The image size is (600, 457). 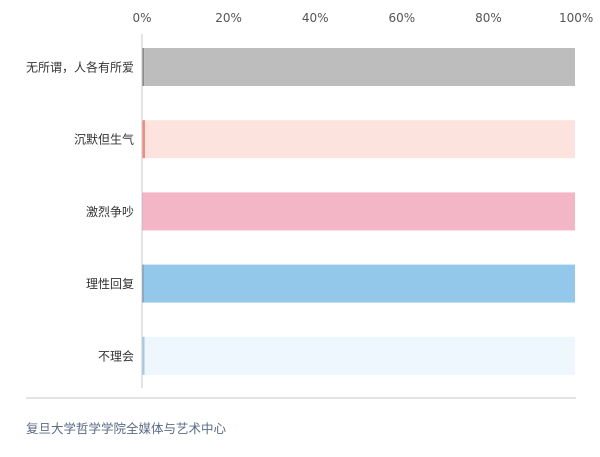 What do you see at coordinates (104, 139) in the screenshot?
I see `category-label: 沉默但生气` at bounding box center [104, 139].